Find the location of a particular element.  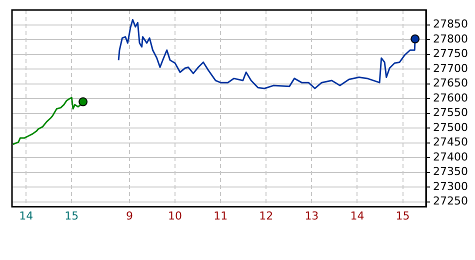

y-tick-label: 27450 is located at coordinates (450, 142).